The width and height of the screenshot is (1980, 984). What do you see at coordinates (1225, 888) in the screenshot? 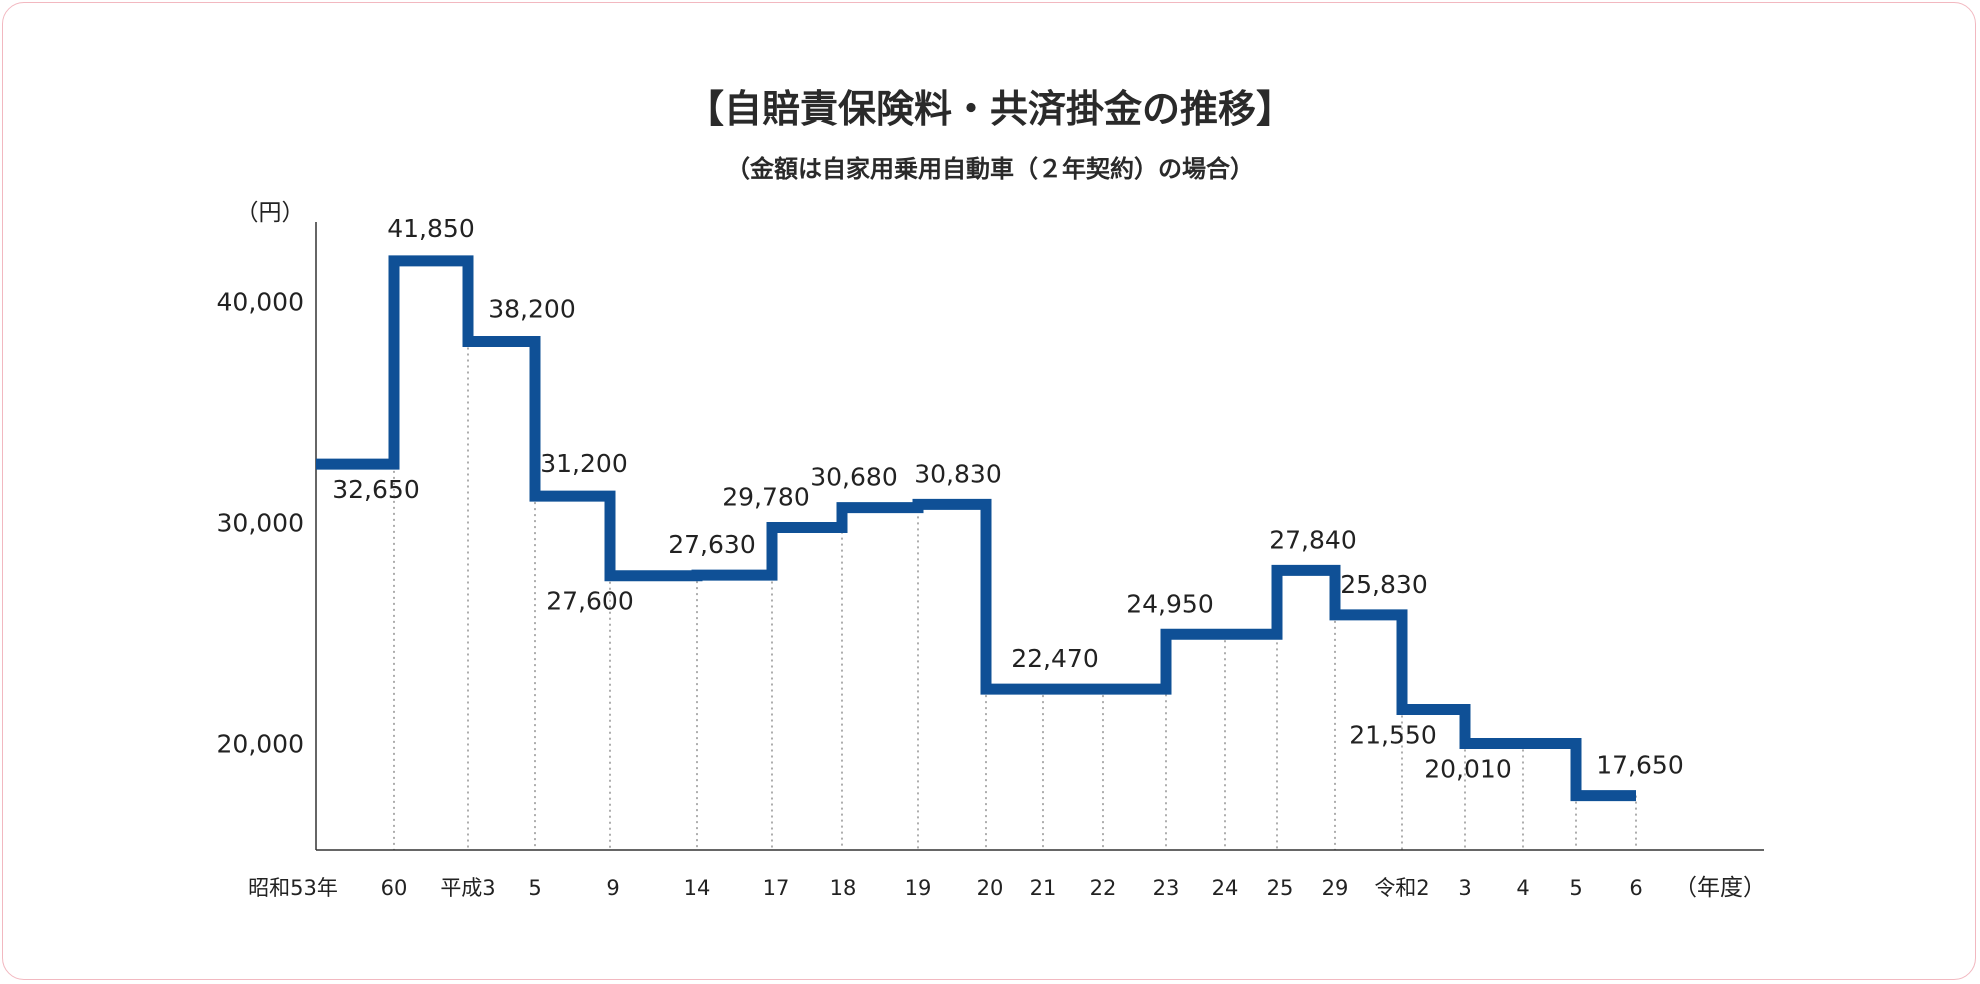
I see `x-tick-label: 24` at bounding box center [1225, 888].